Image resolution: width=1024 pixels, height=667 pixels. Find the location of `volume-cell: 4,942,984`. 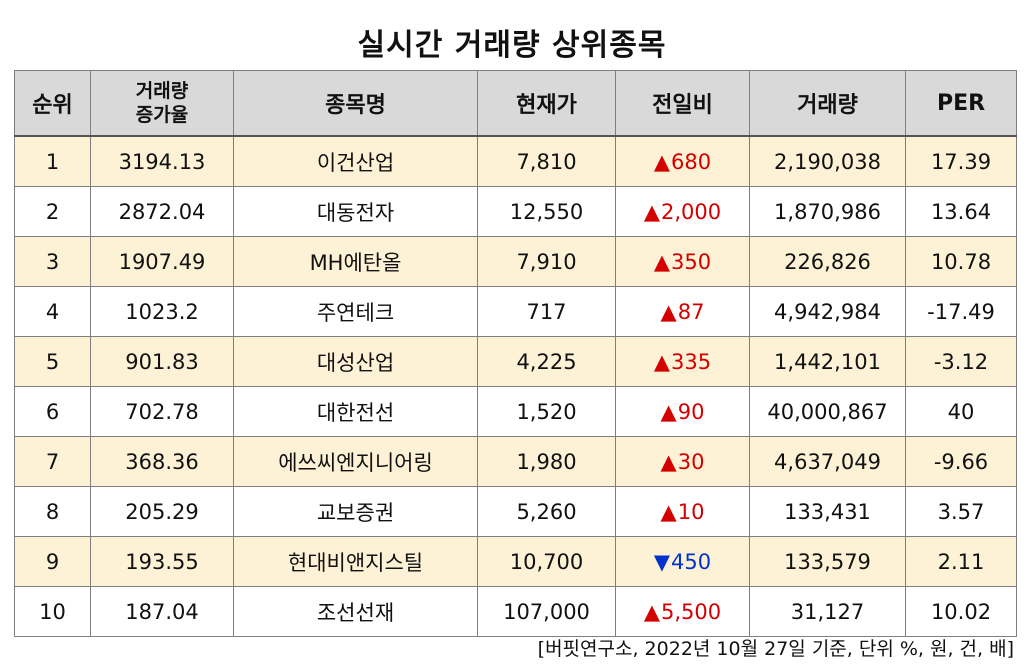

volume-cell: 4,942,984 is located at coordinates (827, 311).